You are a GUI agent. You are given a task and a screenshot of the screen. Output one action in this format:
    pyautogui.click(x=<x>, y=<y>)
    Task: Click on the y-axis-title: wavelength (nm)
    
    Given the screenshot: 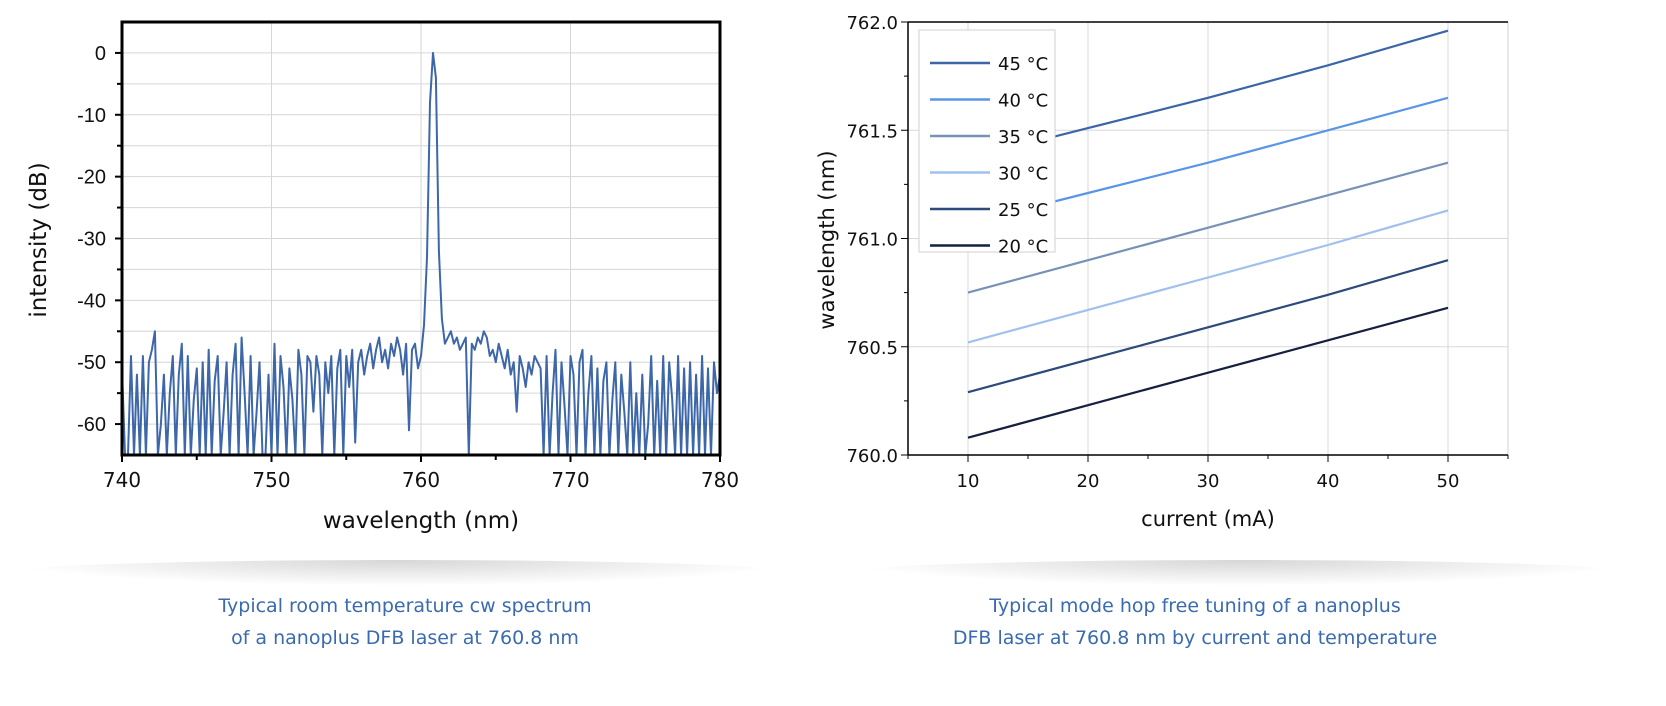 What is the action you would take?
    pyautogui.click(x=827, y=239)
    